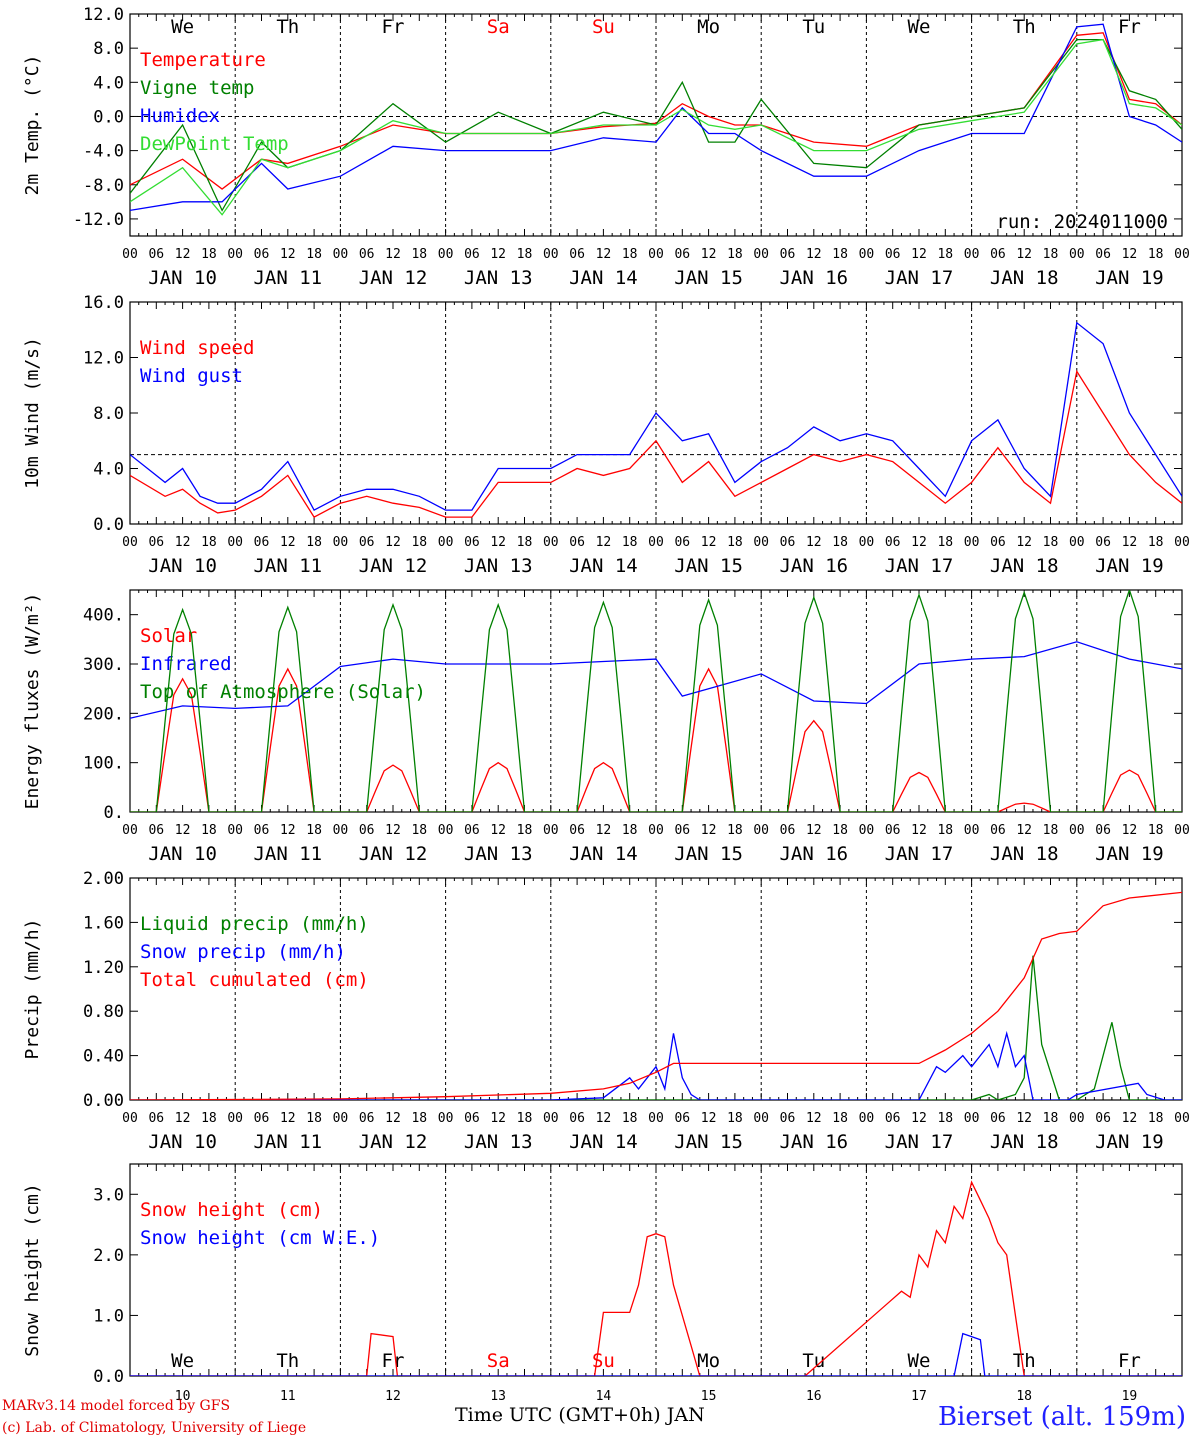 This screenshot has height=1440, width=1194. What do you see at coordinates (103, 616) in the screenshot?
I see `y-tick-label: 400.` at bounding box center [103, 616].